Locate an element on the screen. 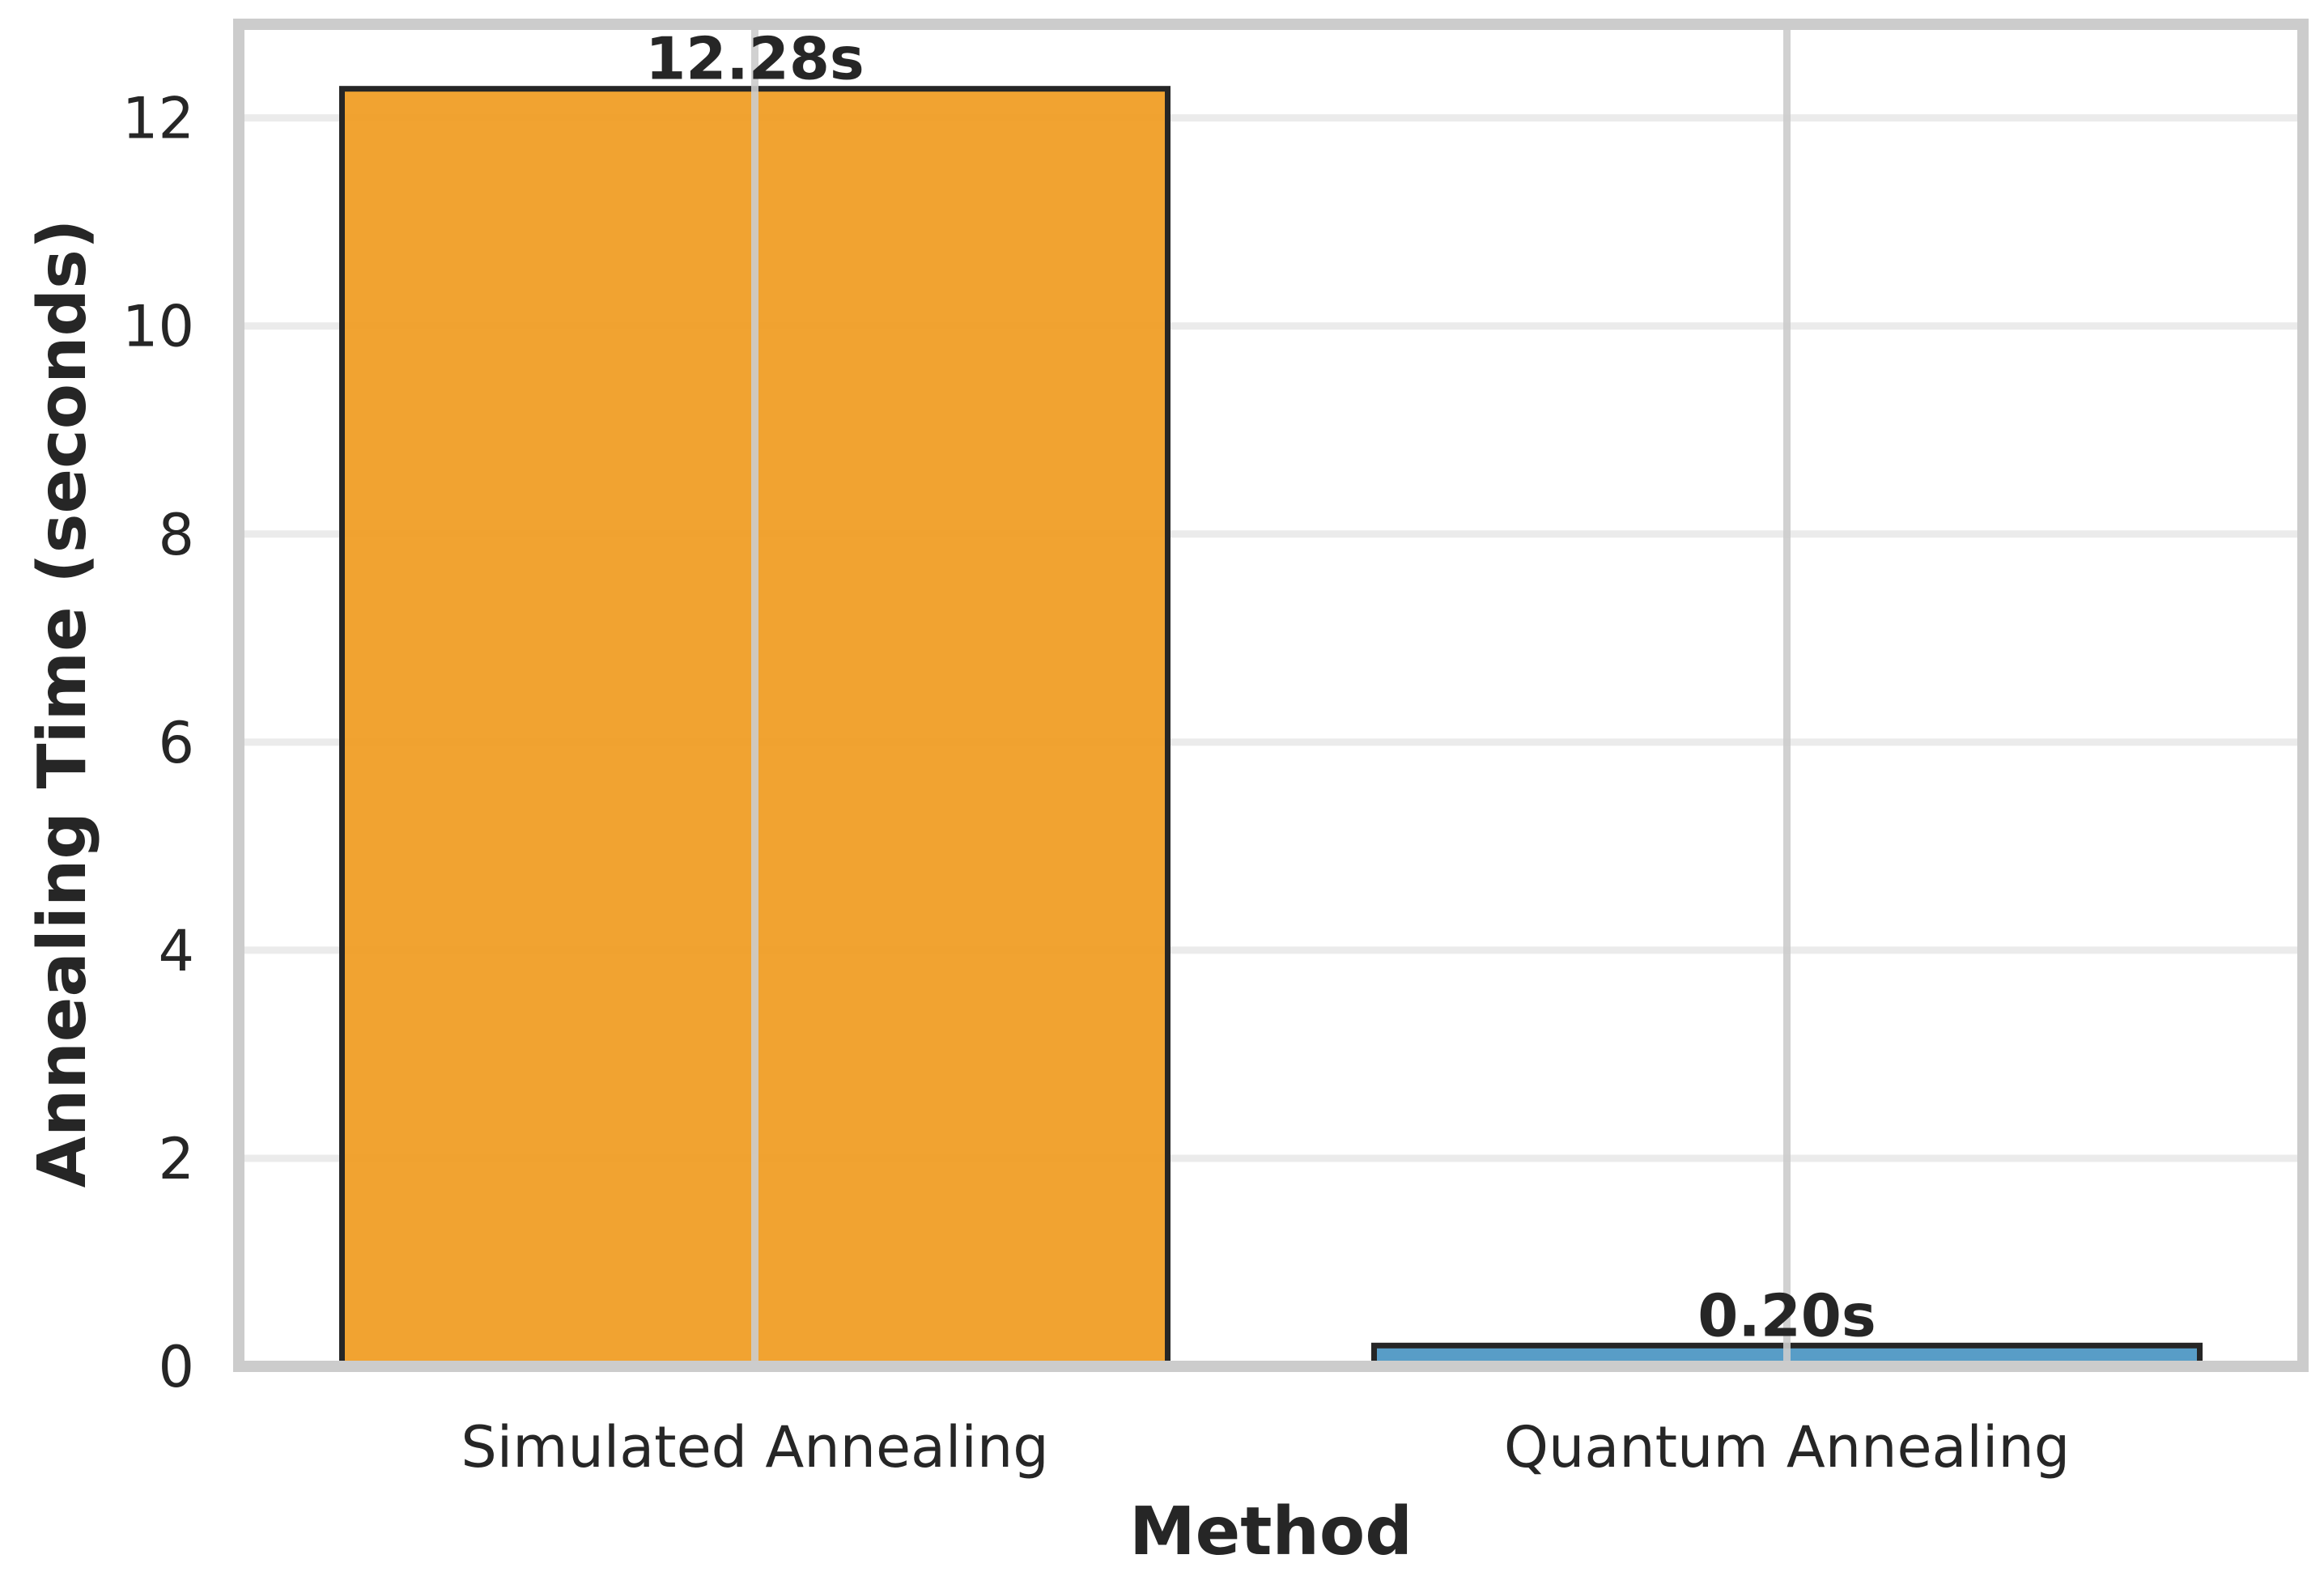  bar-value-label: 12.28s is located at coordinates (755, 59).